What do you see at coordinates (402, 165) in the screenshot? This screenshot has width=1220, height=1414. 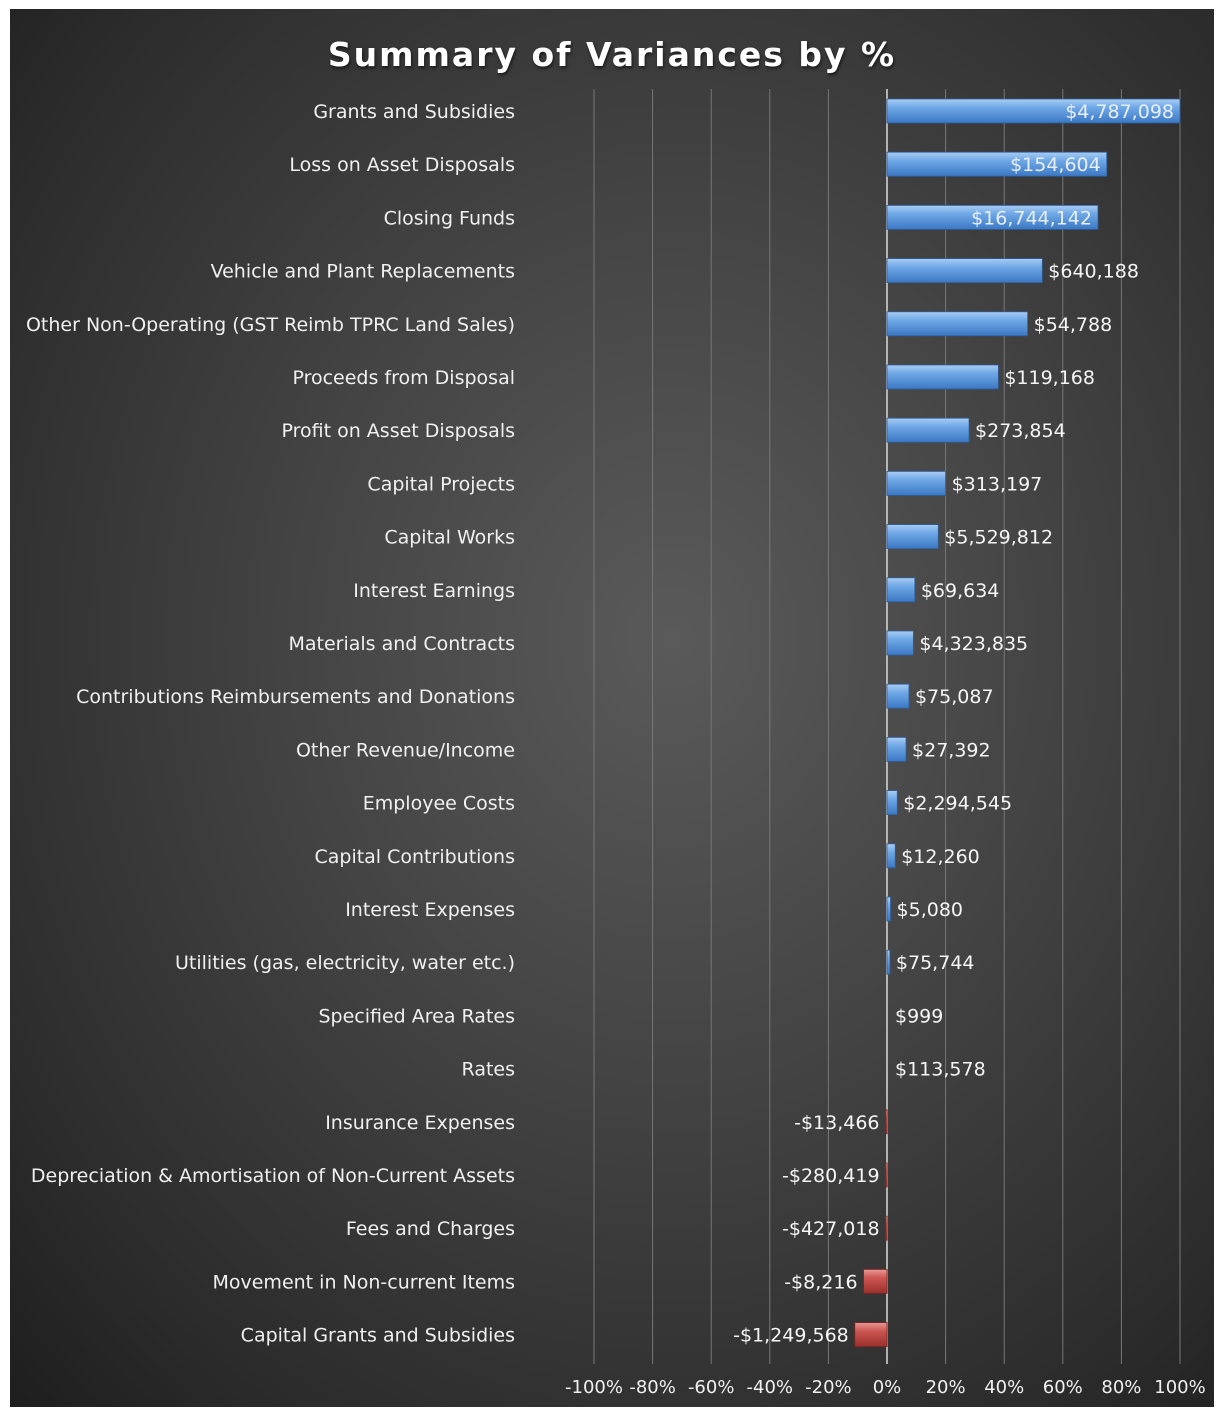 I see `category-label: Loss on Asset Disposals` at bounding box center [402, 165].